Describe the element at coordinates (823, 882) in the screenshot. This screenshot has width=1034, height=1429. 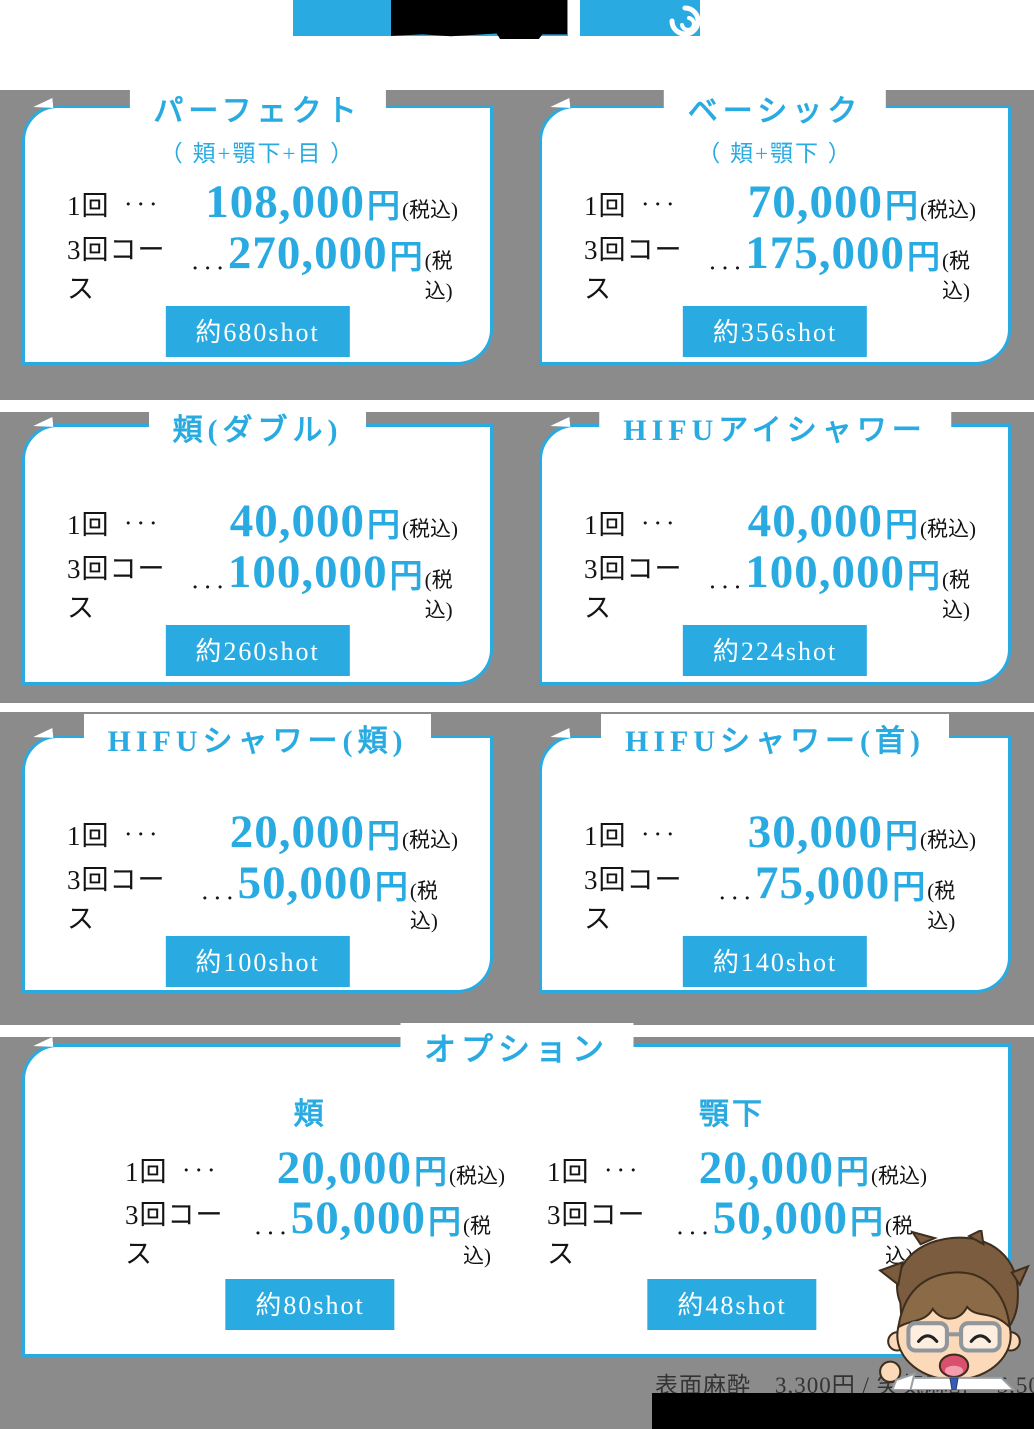
I see `price-number: 75,000` at that location.